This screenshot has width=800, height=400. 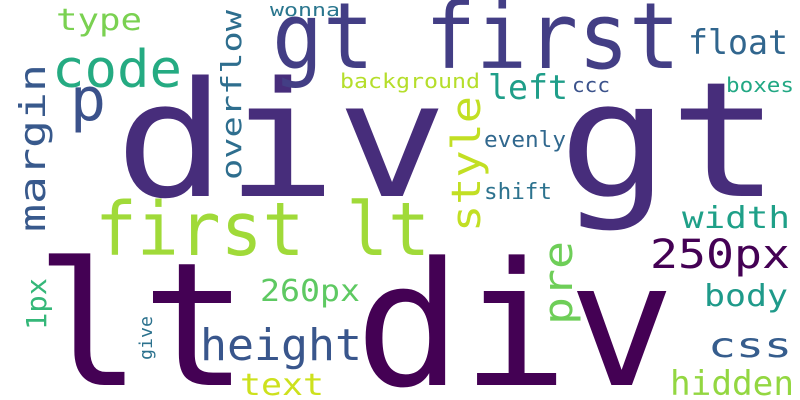 I want to click on word-evenly: evenly, so click(x=525, y=140).